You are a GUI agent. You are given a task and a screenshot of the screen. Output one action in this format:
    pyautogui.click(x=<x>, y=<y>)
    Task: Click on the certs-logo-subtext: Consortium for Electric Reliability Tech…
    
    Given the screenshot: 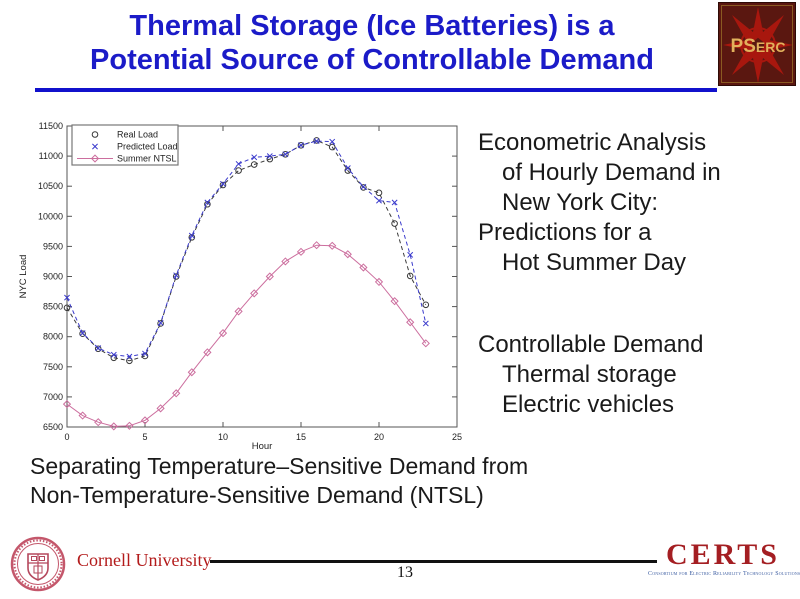 What is the action you would take?
    pyautogui.click(x=724, y=574)
    